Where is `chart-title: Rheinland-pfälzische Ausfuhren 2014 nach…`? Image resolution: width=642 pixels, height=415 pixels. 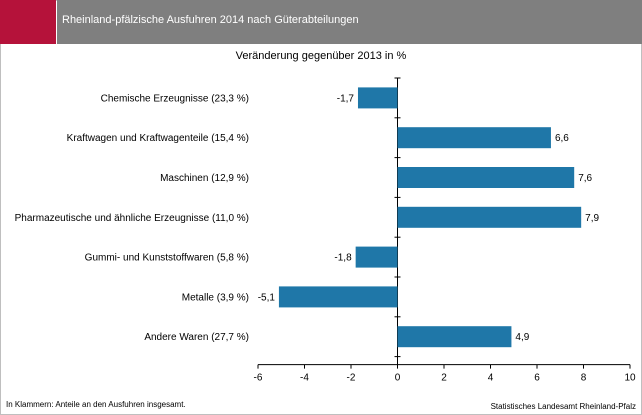
chart-title: Rheinland-pfälzische Ausfuhren 2014 nach… is located at coordinates (210, 20).